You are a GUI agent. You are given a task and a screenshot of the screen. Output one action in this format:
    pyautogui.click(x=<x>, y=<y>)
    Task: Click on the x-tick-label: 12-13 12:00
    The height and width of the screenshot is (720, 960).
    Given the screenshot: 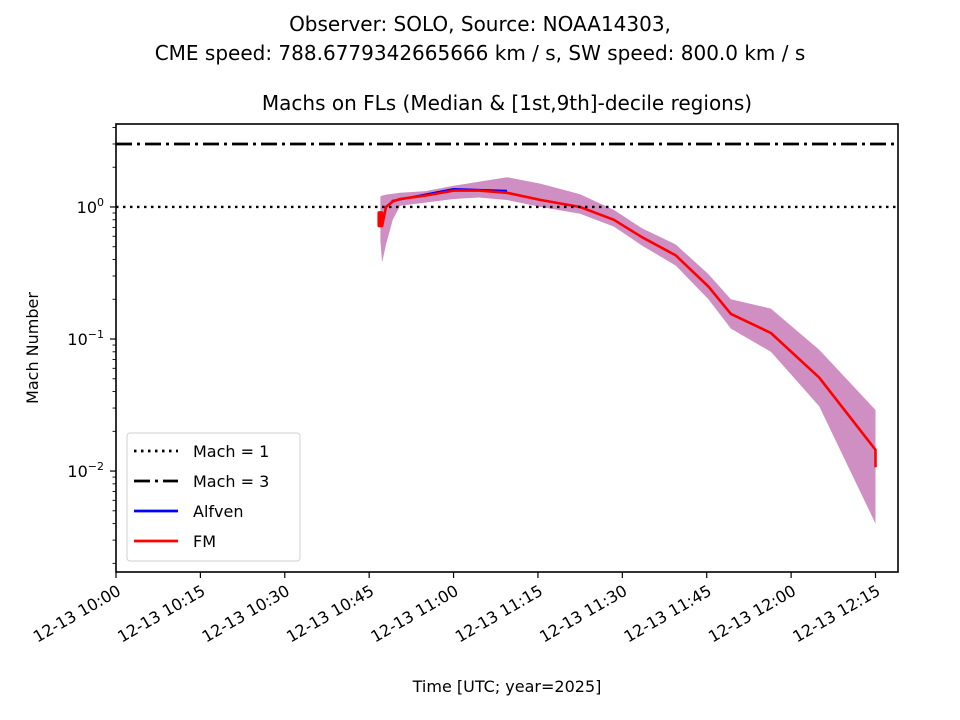 What is the action you would take?
    pyautogui.click(x=752, y=613)
    